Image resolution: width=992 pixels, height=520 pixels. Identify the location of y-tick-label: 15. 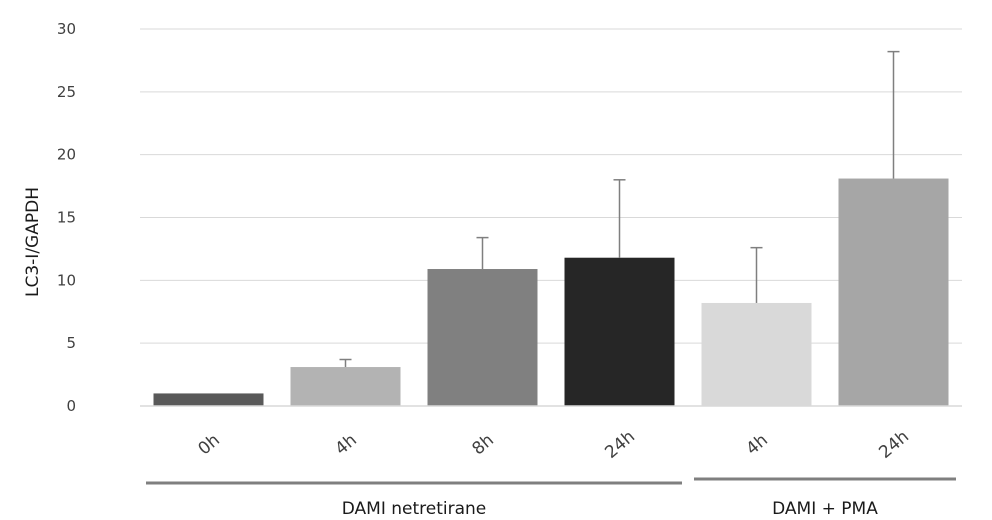
(66, 218).